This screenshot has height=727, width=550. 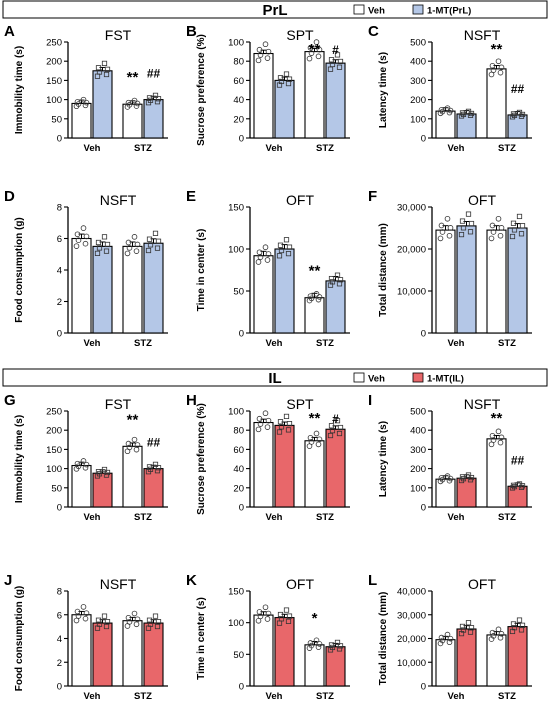 What do you see at coordinates (9, 196) in the screenshot?
I see `panel-letter: D` at bounding box center [9, 196].